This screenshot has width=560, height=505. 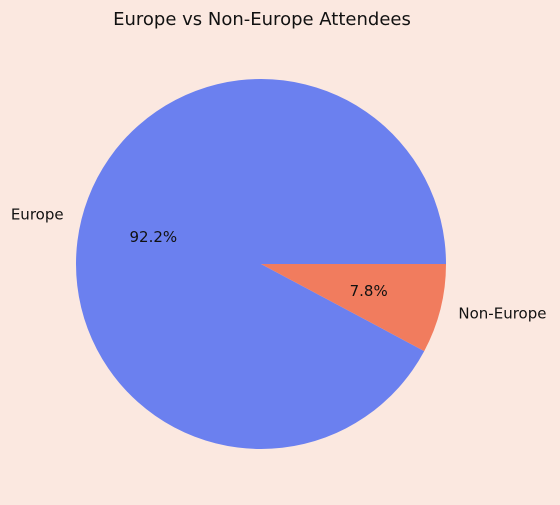 I want to click on pie-category-label: Non-Europe, so click(x=502, y=313).